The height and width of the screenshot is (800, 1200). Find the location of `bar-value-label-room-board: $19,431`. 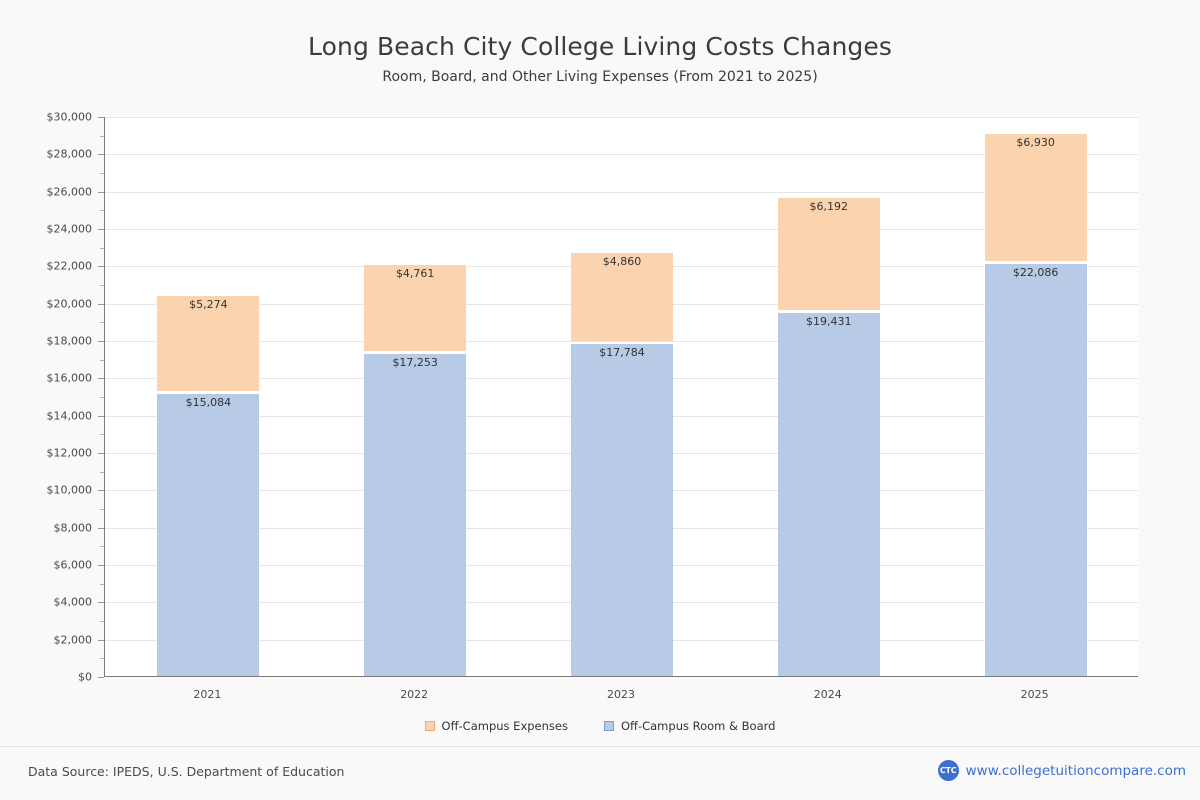

bar-value-label-room-board: $19,431 is located at coordinates (829, 322).